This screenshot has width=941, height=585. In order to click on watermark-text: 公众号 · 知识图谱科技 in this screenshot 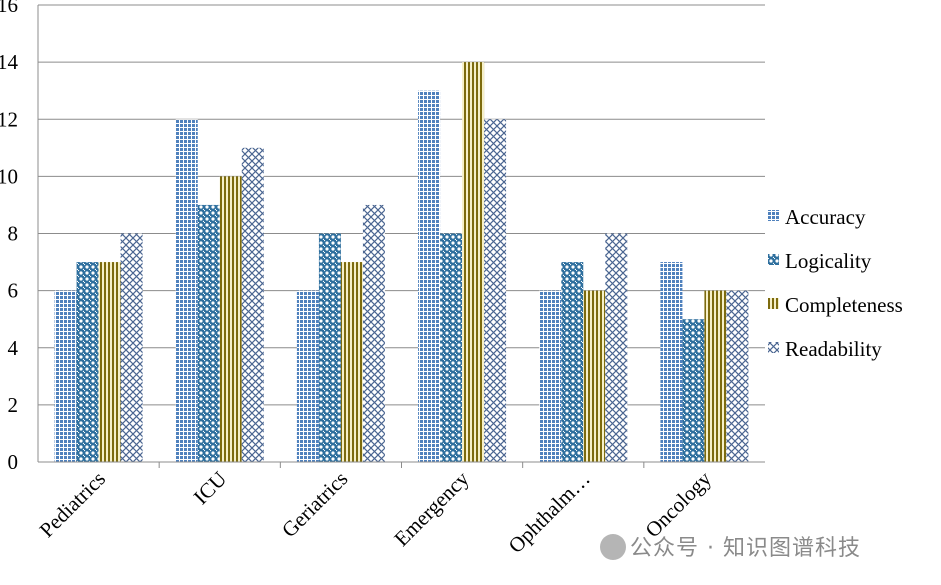, I will do `click(745, 548)`.